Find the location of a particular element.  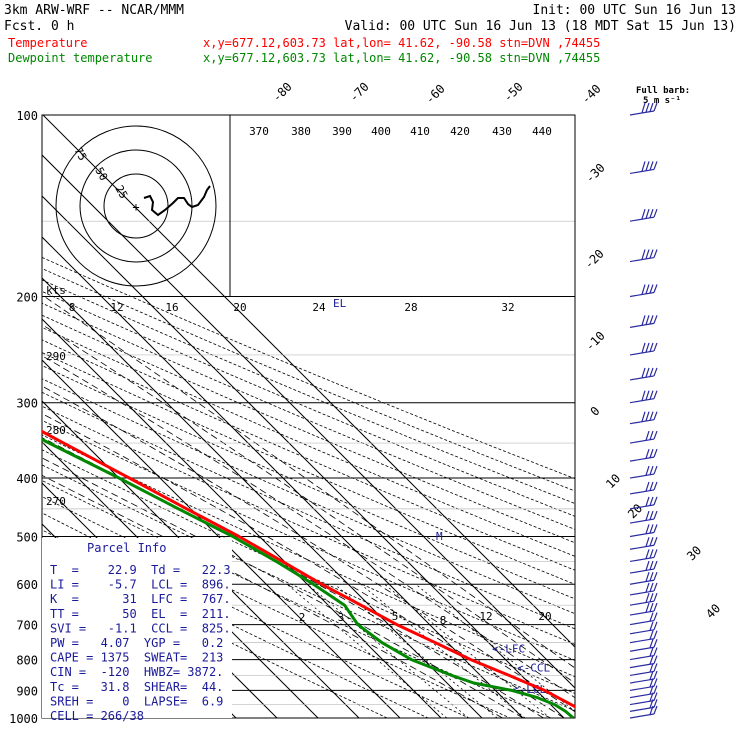

isotherm-label: -30 is located at coordinates (595, 173).